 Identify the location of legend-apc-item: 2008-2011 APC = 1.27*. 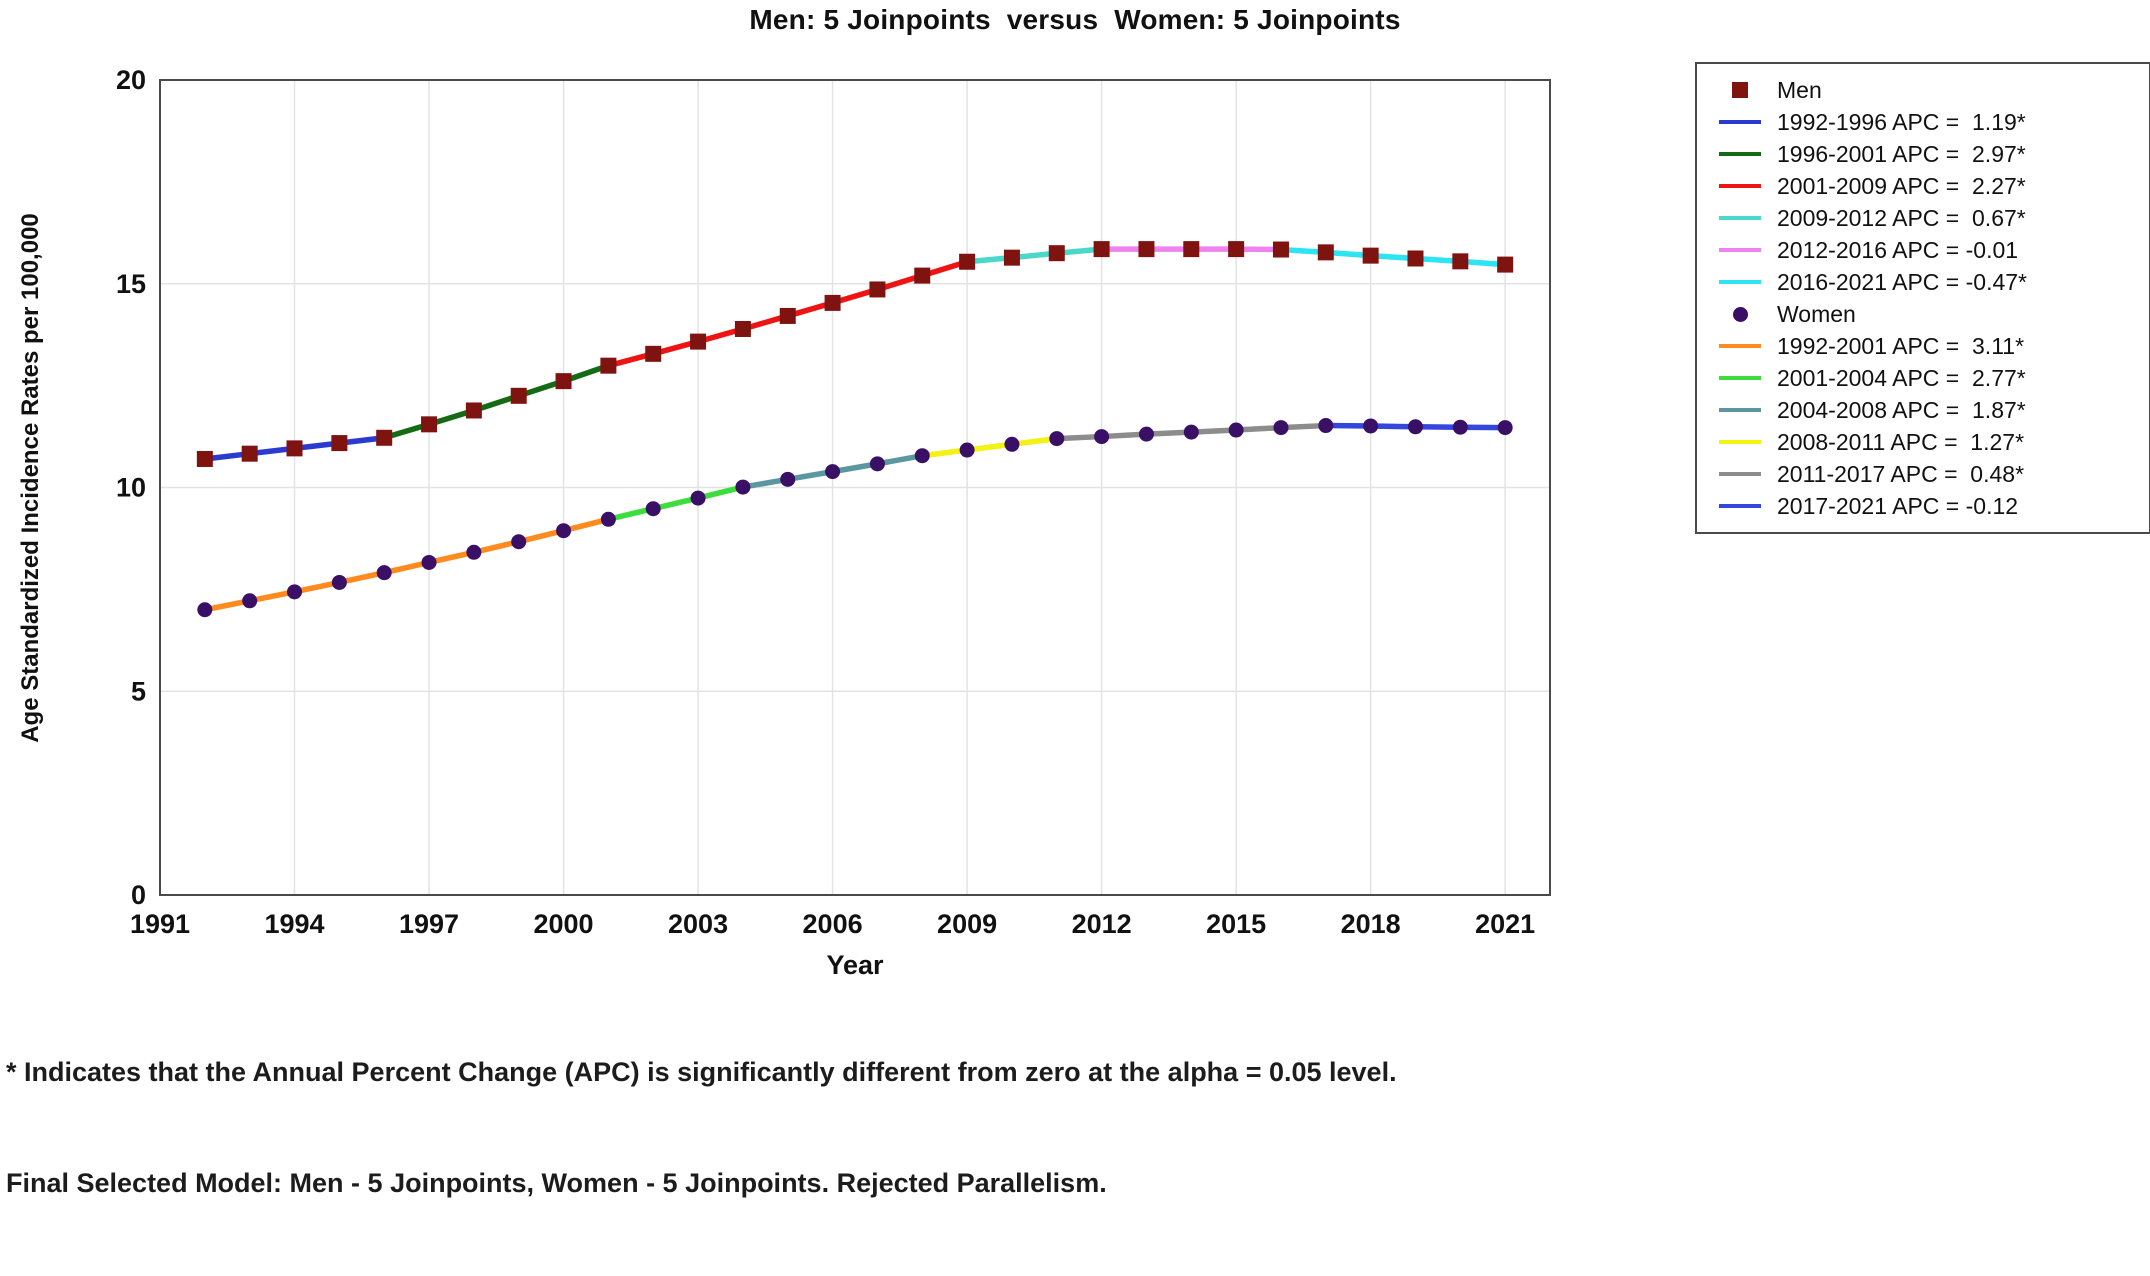
(1923, 442).